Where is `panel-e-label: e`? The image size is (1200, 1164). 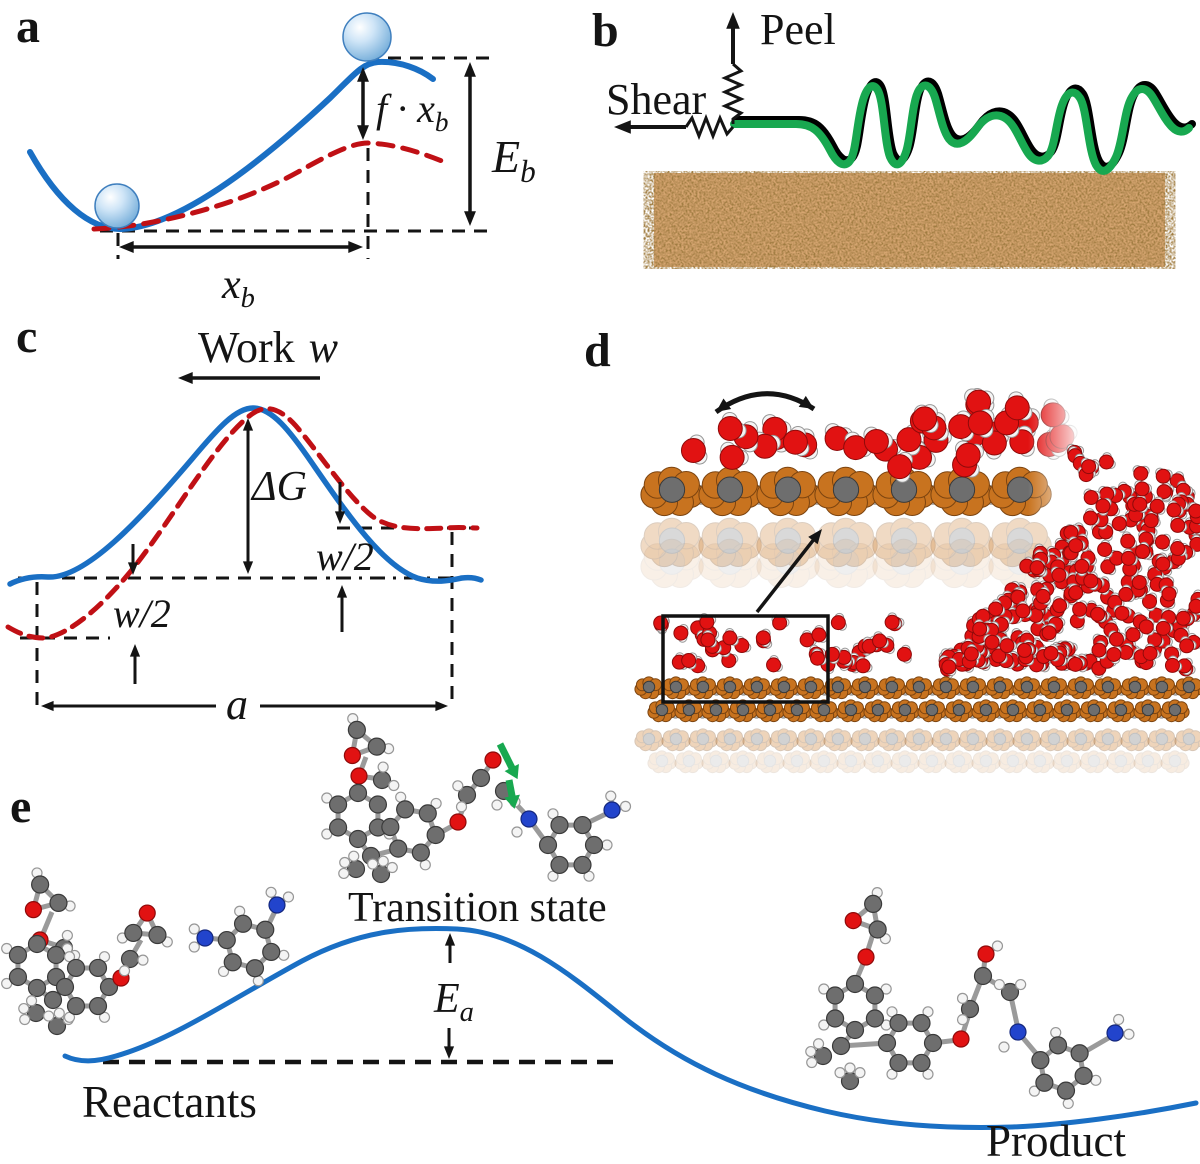 panel-e-label: e is located at coordinates (20, 806).